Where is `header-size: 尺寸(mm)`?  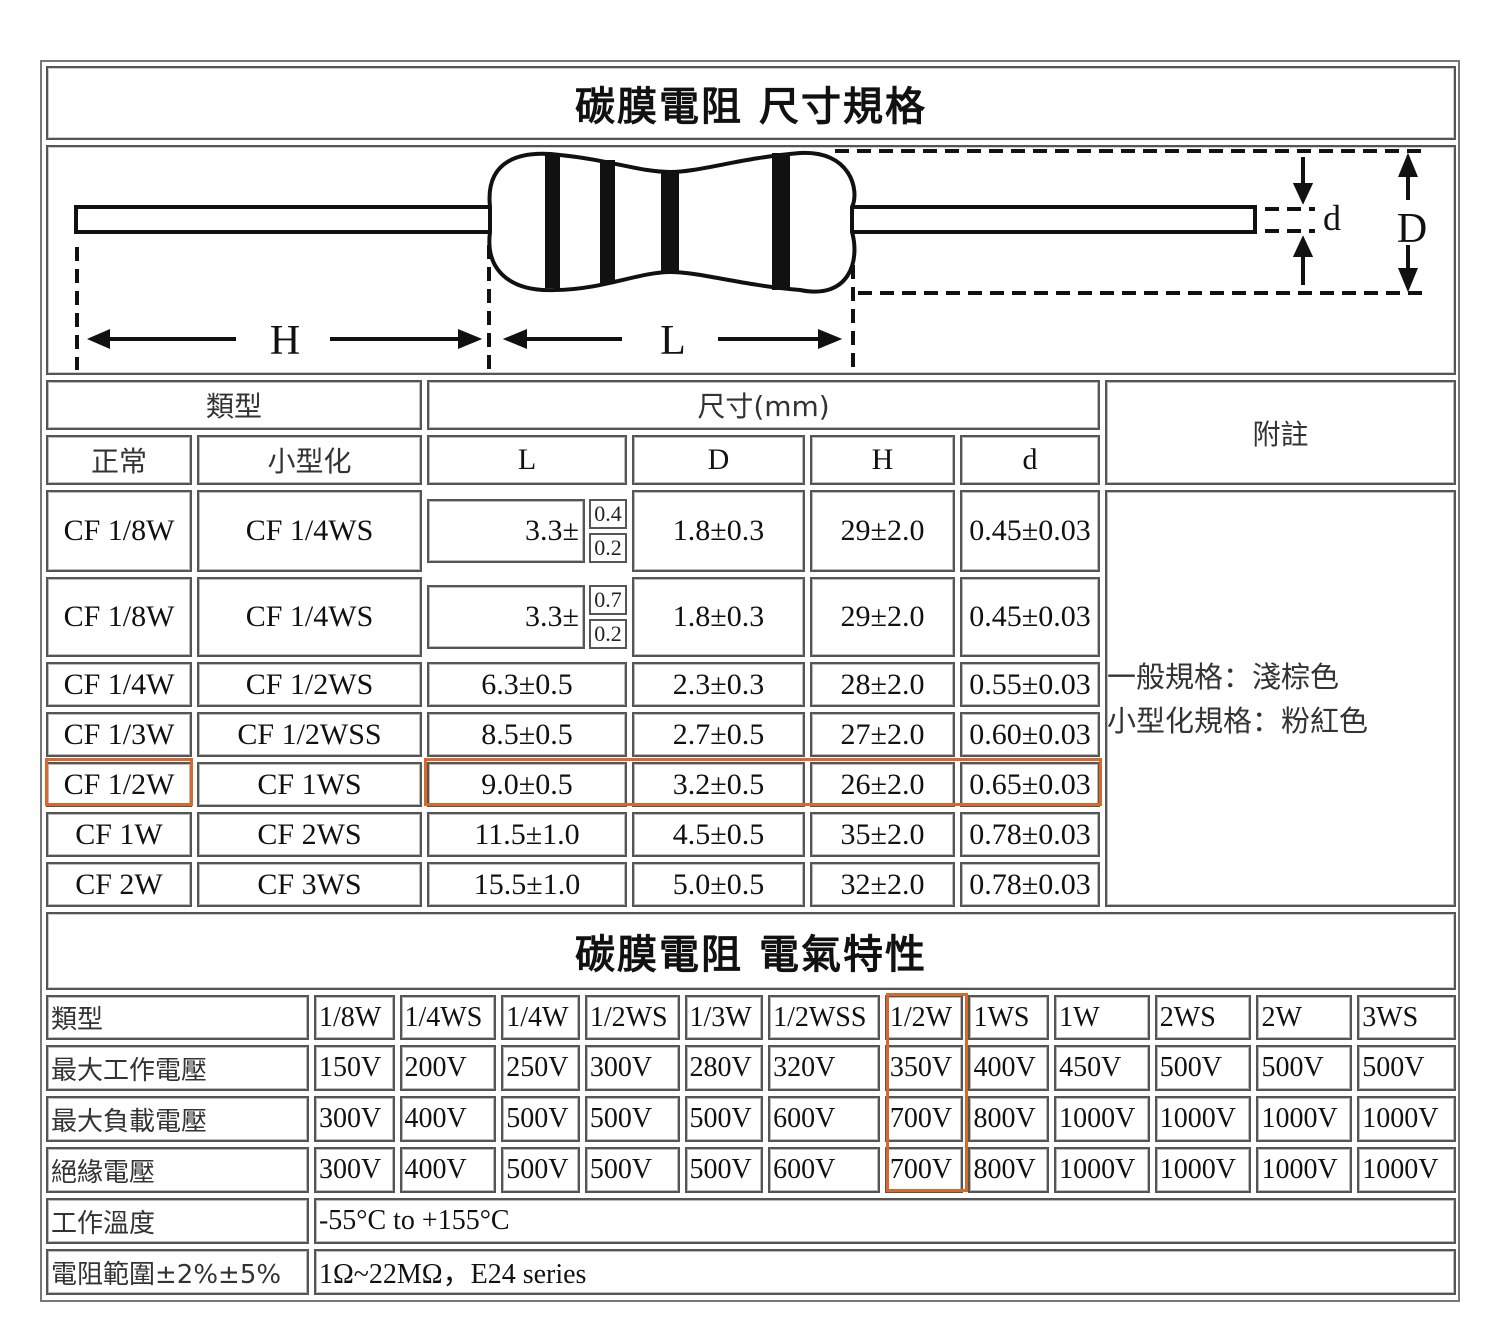
header-size: 尺寸(mm) is located at coordinates (764, 405).